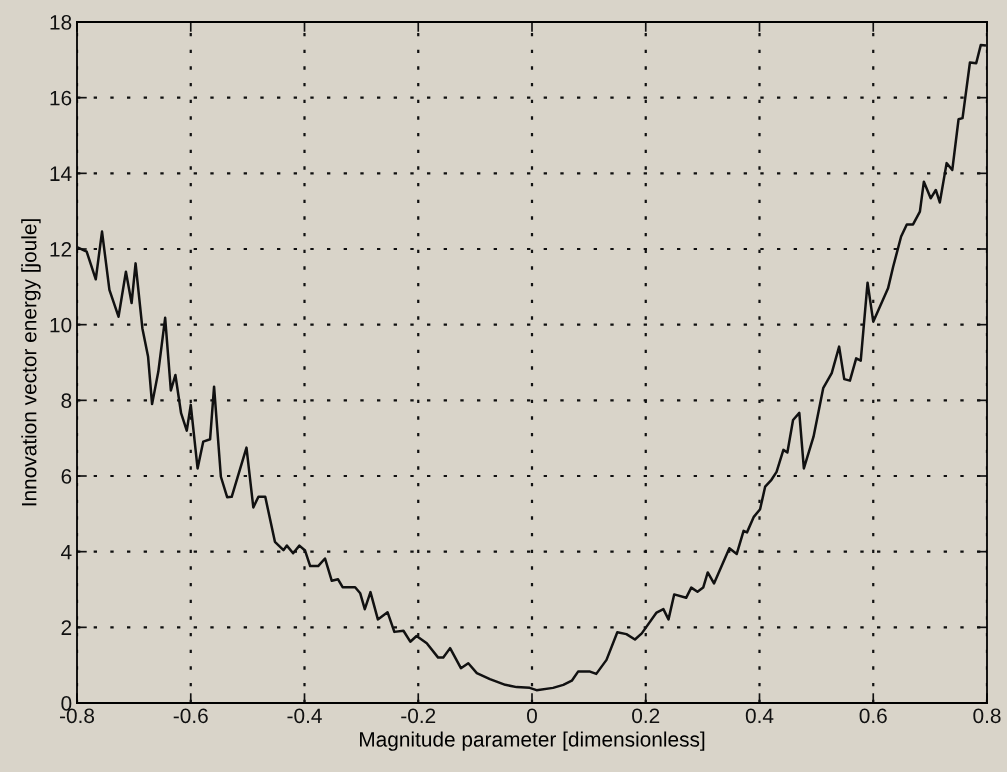  What do you see at coordinates (61, 325) in the screenshot?
I see `y-tick-label: 10` at bounding box center [61, 325].